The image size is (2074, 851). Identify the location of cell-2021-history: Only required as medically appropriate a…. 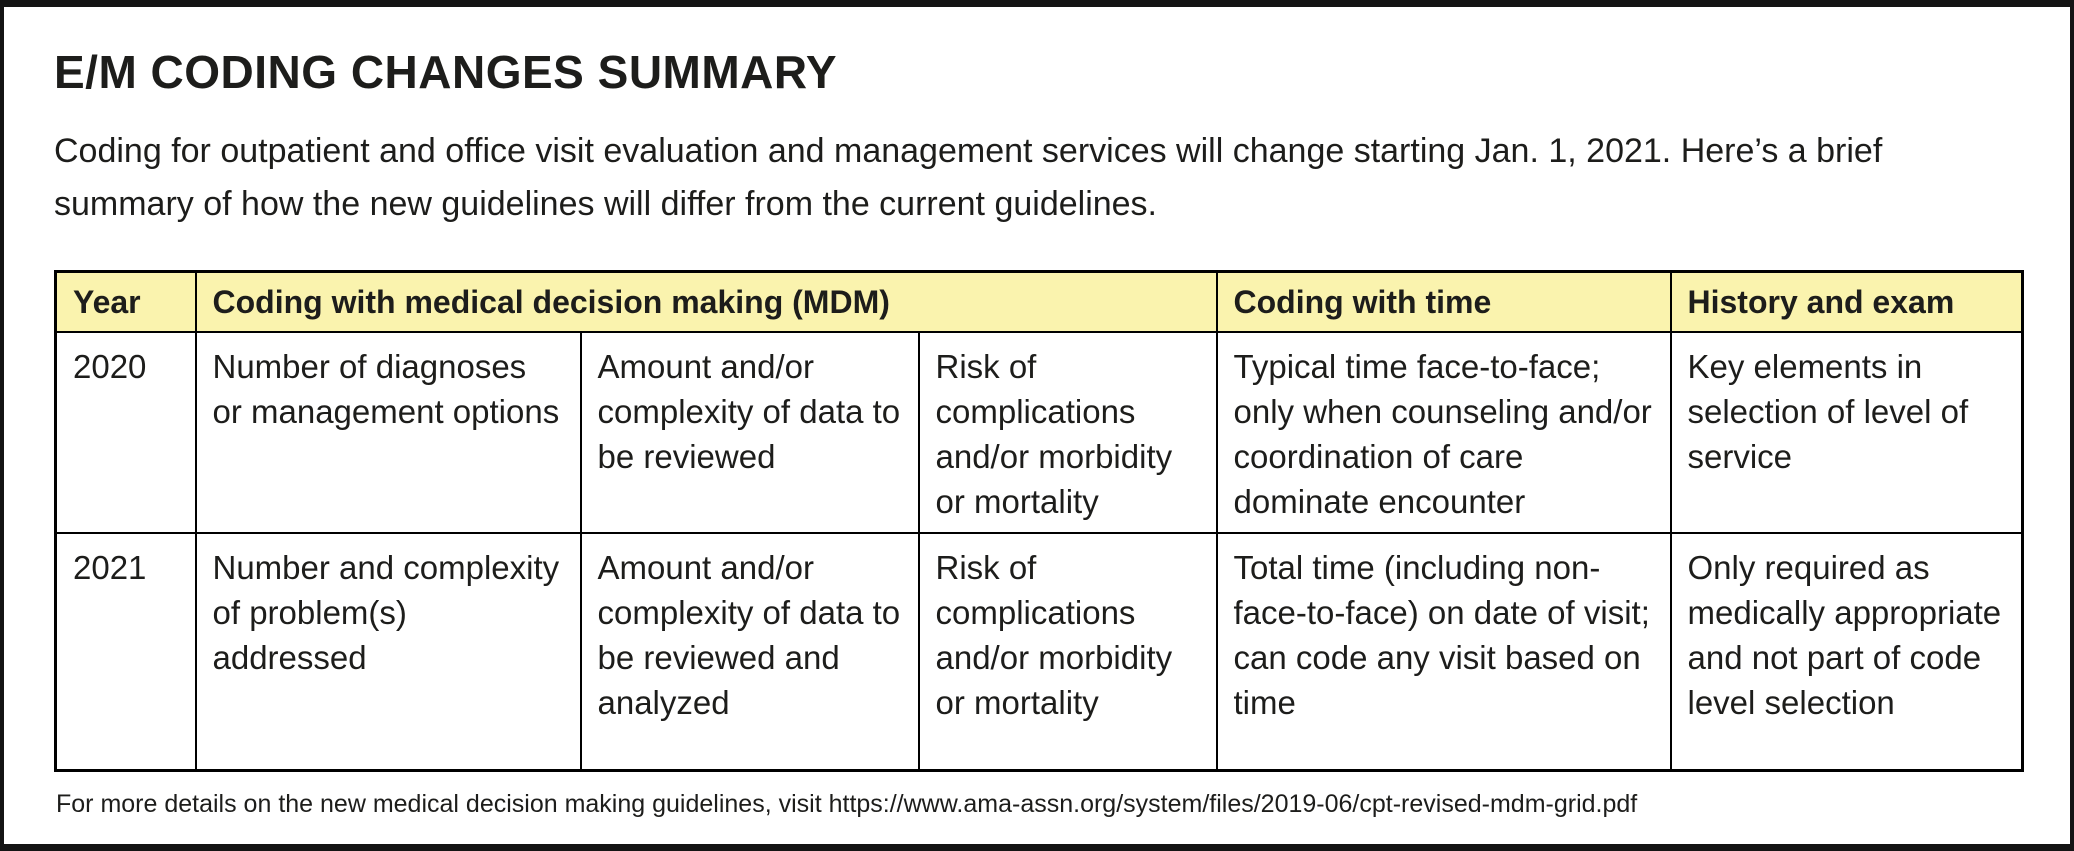
(1846, 652).